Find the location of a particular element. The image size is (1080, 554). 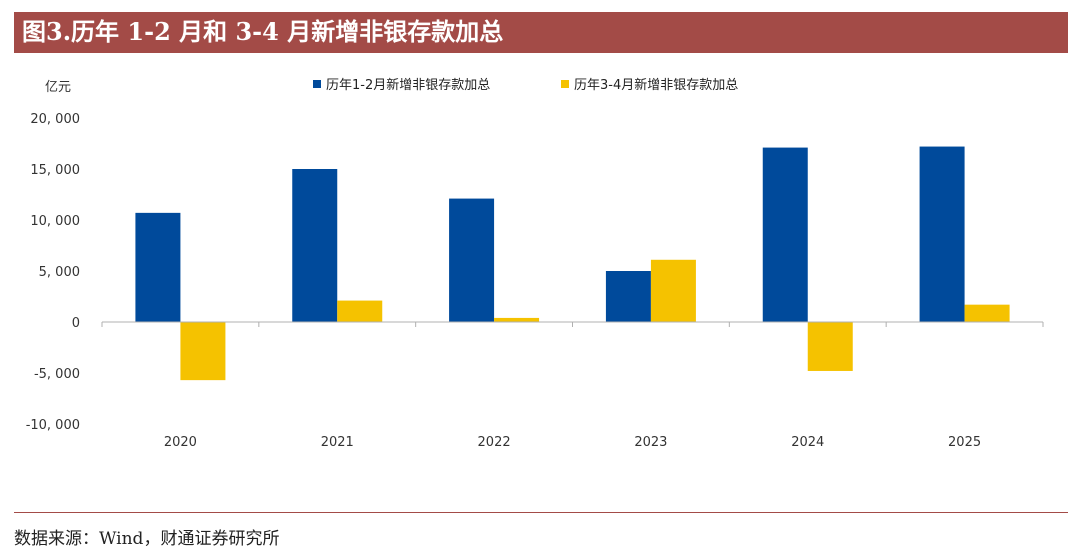

bar-jan-feb-2023 is located at coordinates (628, 296).